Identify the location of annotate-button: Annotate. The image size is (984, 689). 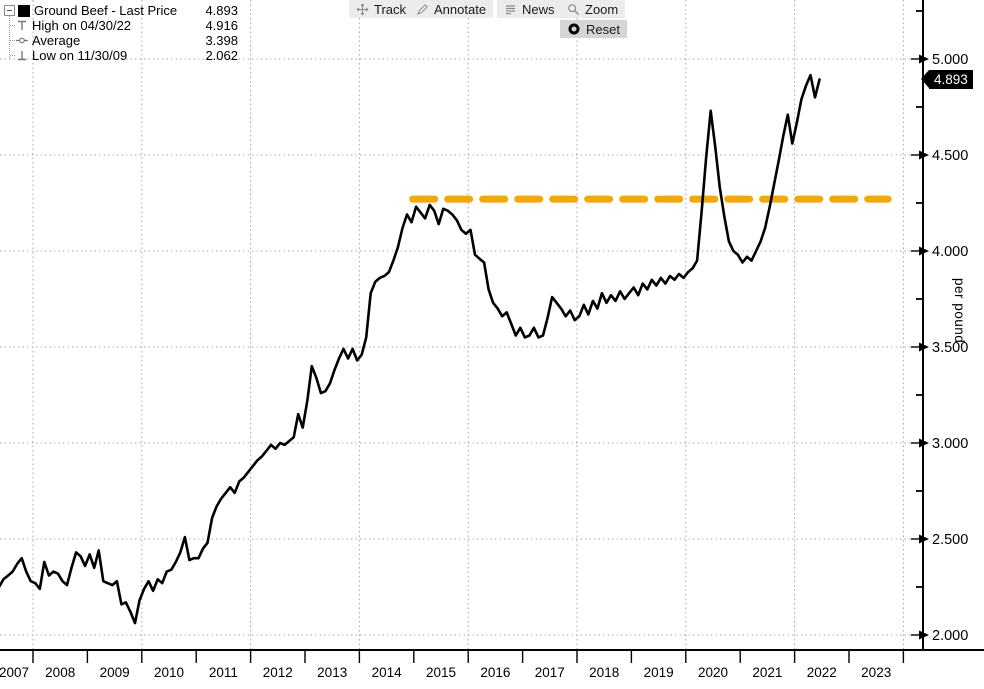
(451, 9).